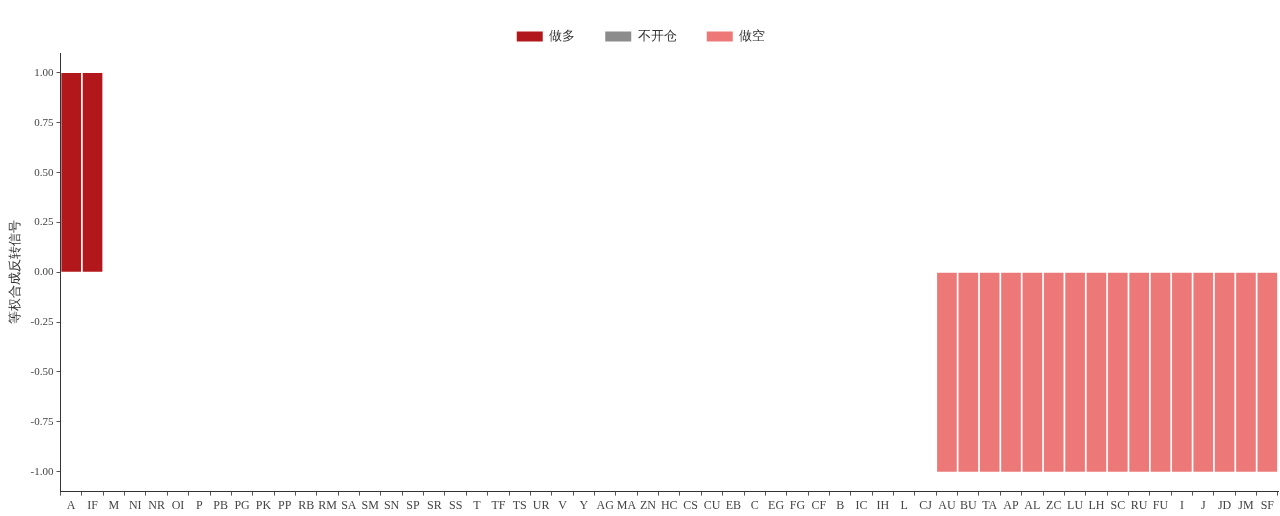 The width and height of the screenshot is (1280, 516). Describe the element at coordinates (712, 504) in the screenshot. I see `x-tick-label: CU` at that location.